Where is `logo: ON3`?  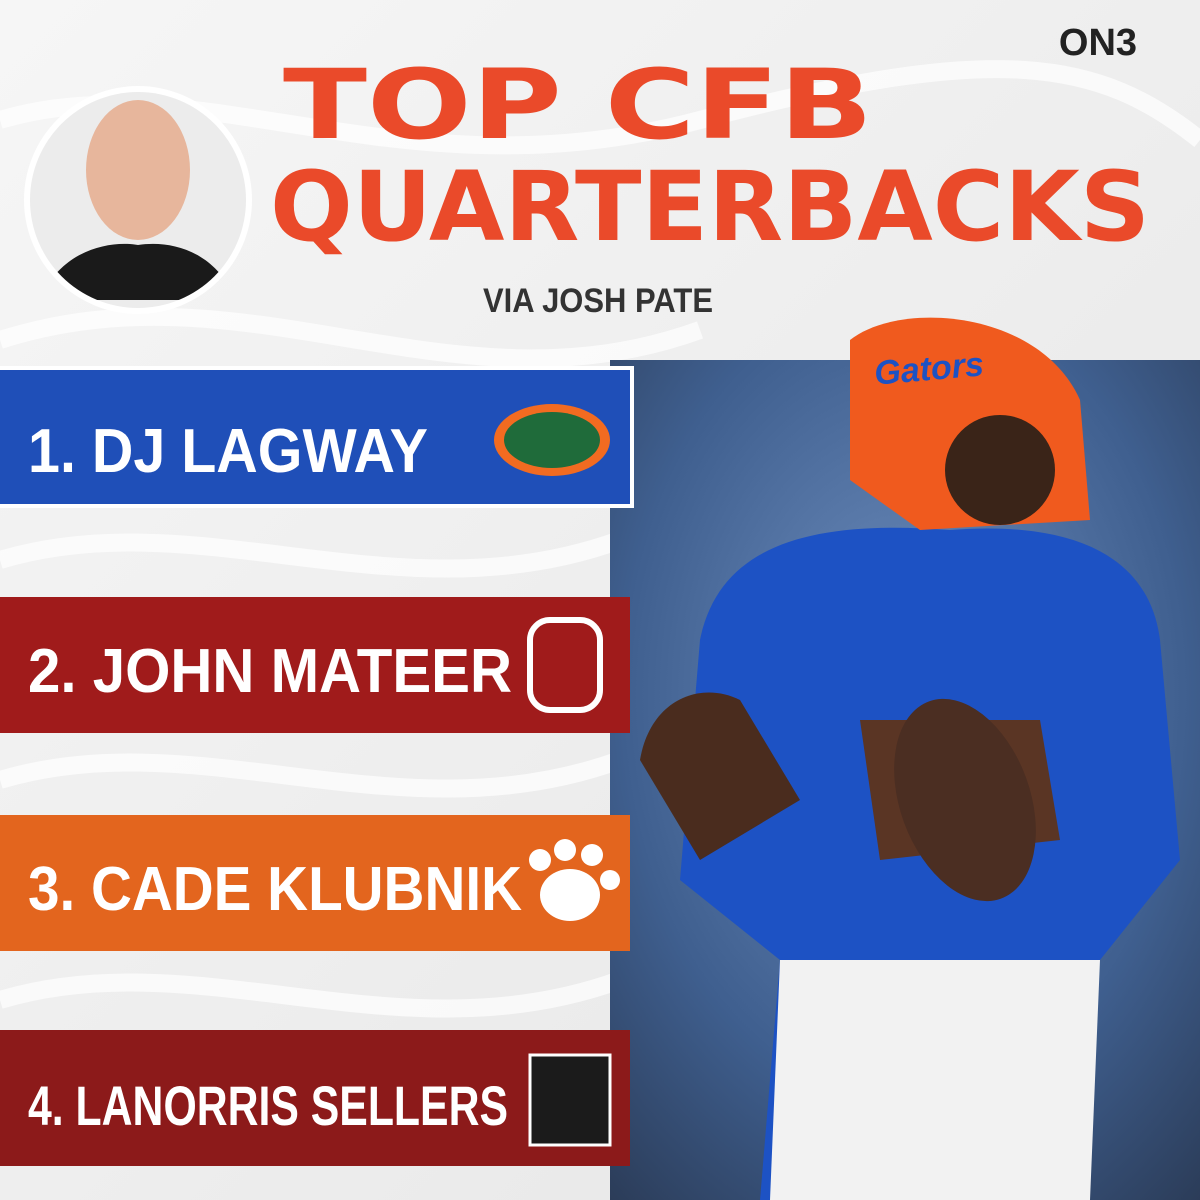 logo: ON3 is located at coordinates (1098, 43).